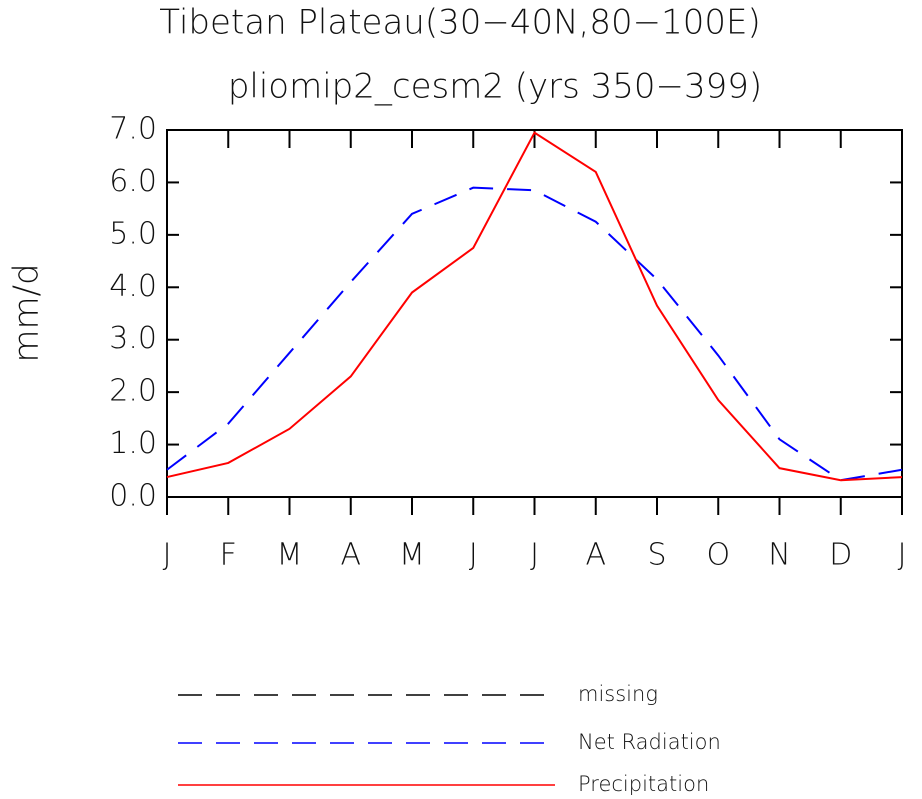 The width and height of the screenshot is (922, 799). What do you see at coordinates (779, 555) in the screenshot?
I see `x-tick-label: N` at bounding box center [779, 555].